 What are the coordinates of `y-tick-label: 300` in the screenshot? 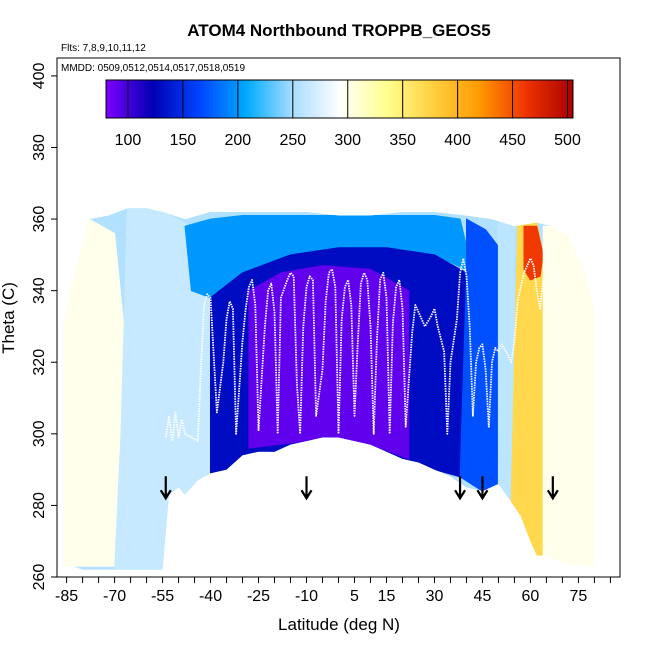 It's located at (39, 433).